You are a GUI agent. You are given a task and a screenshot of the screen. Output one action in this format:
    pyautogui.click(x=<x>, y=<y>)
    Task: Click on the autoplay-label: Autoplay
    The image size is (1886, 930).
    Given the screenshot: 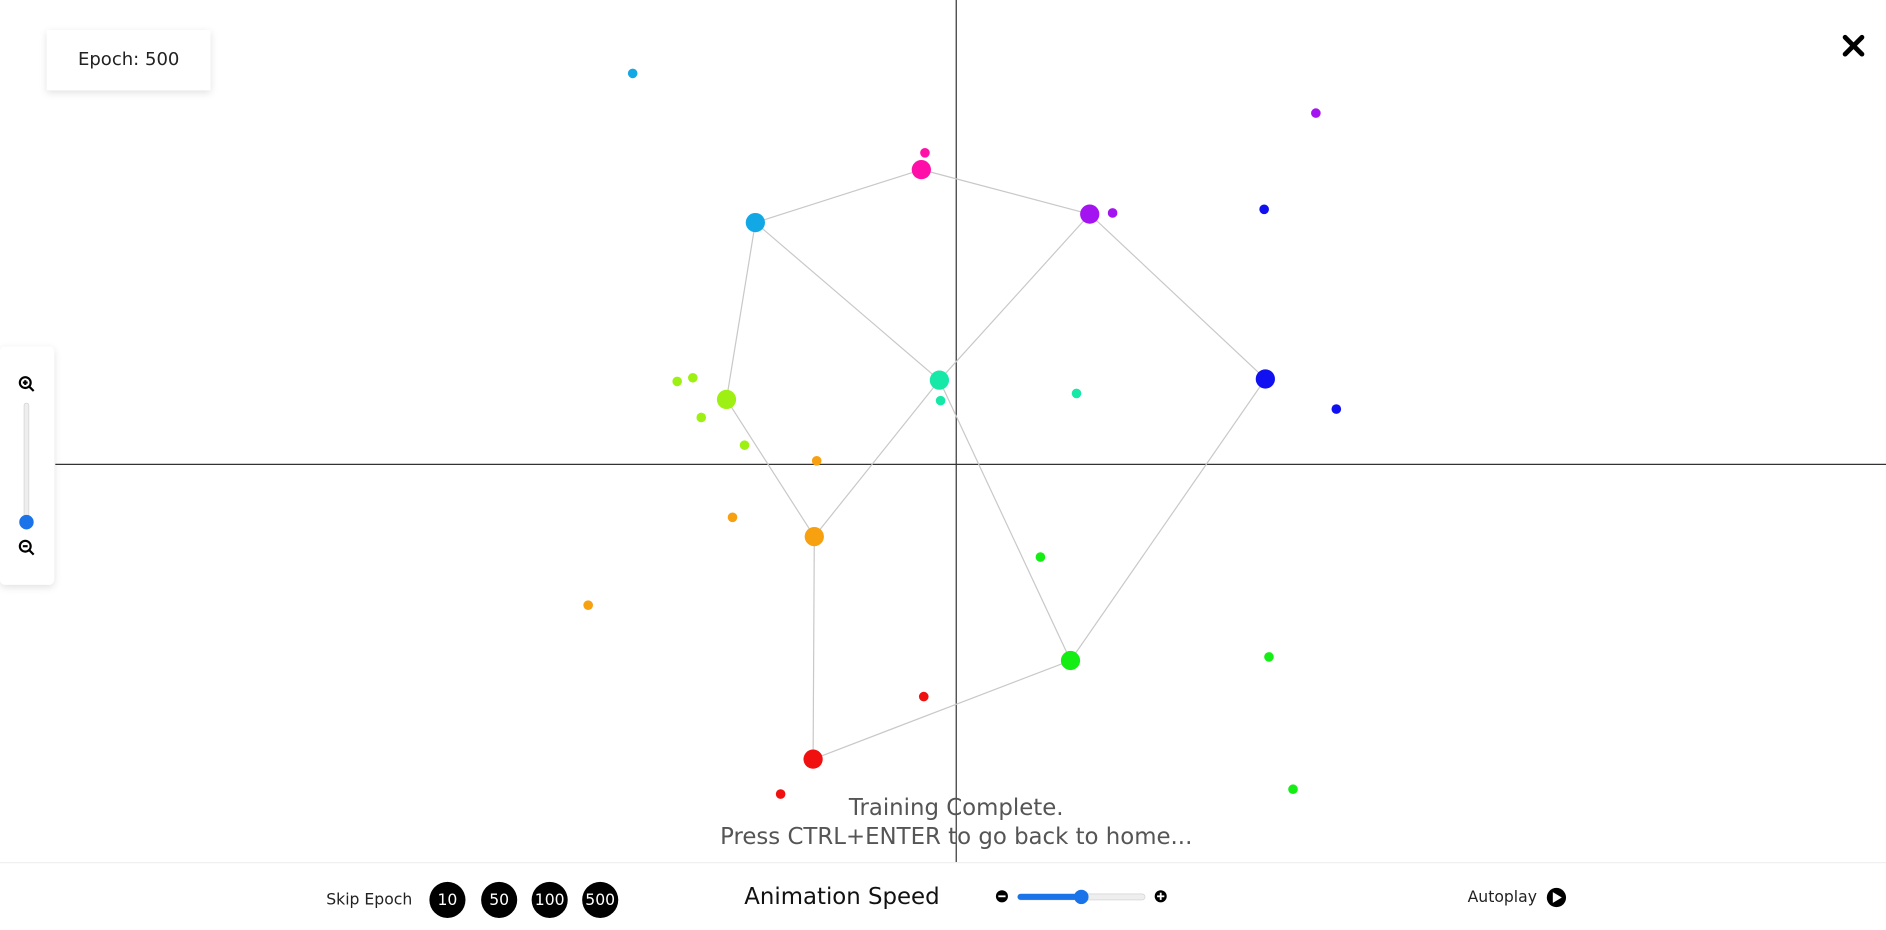 What is the action you would take?
    pyautogui.click(x=1502, y=896)
    